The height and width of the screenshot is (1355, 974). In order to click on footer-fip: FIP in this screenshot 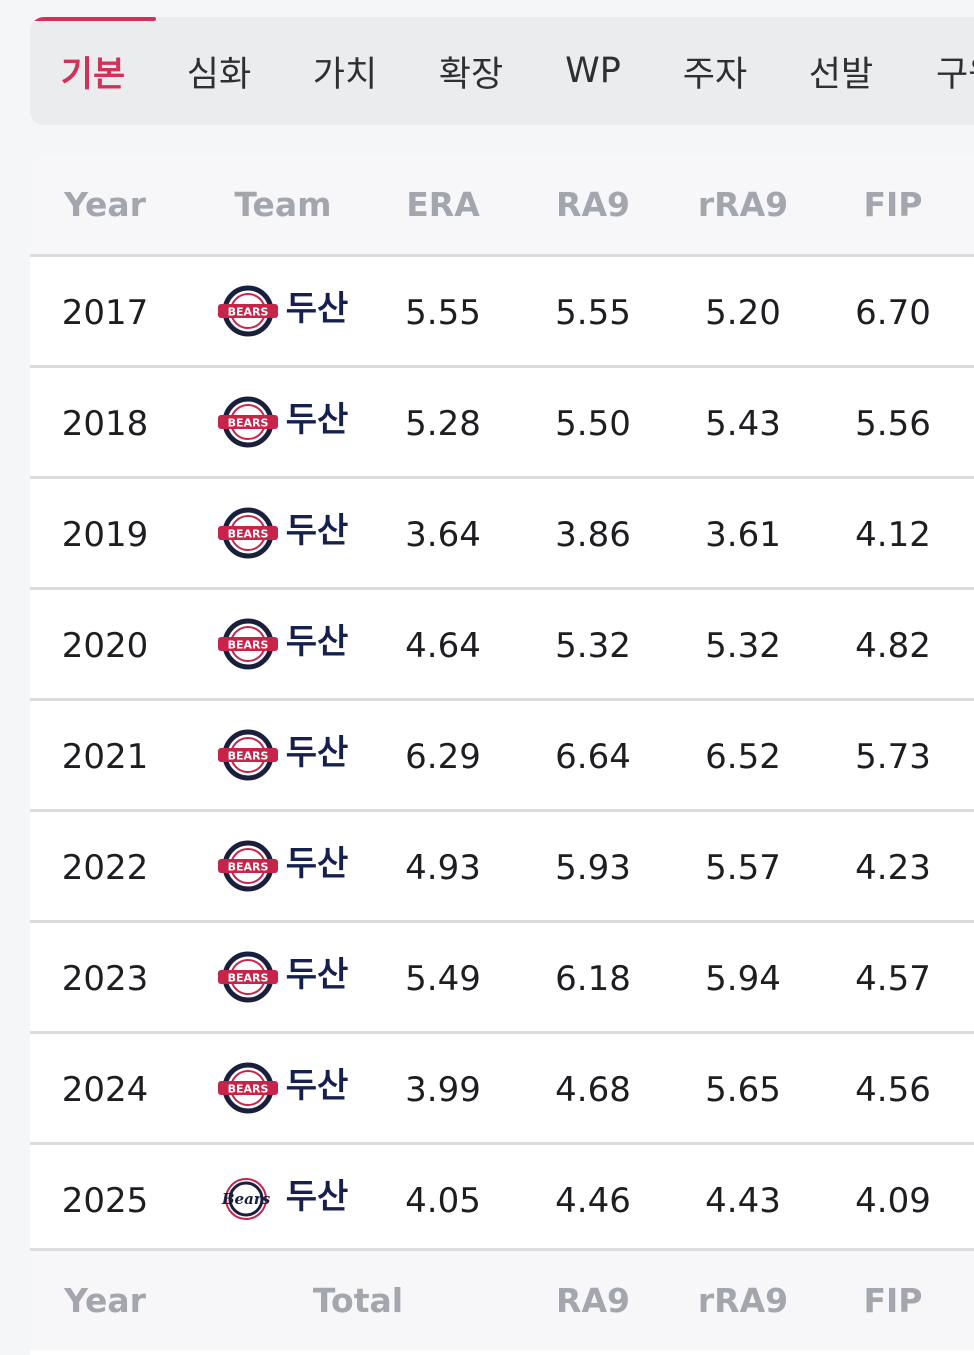, I will do `click(893, 1300)`.